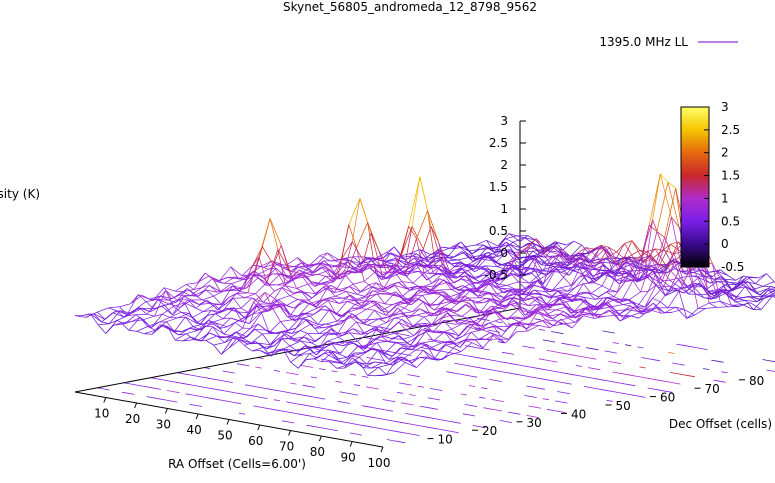 This screenshot has height=483, width=775. What do you see at coordinates (712, 389) in the screenshot?
I see `y-tick-label: 70` at bounding box center [712, 389].